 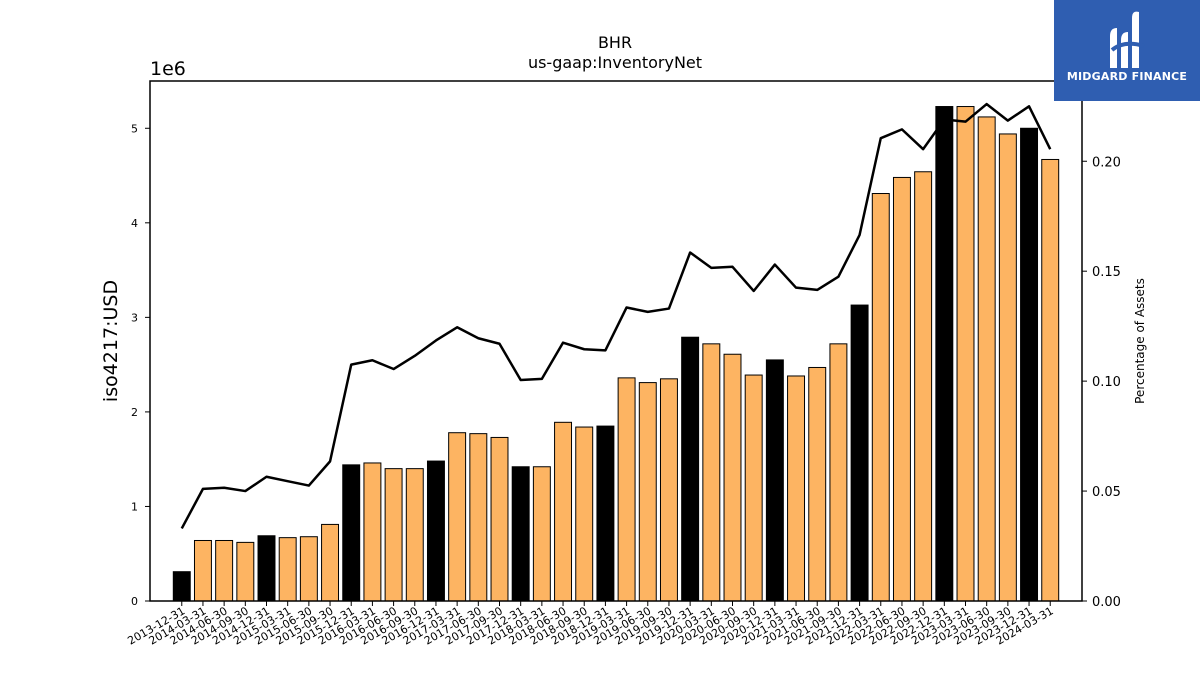 I want to click on y-offset-label: 1e6, so click(x=168, y=69).